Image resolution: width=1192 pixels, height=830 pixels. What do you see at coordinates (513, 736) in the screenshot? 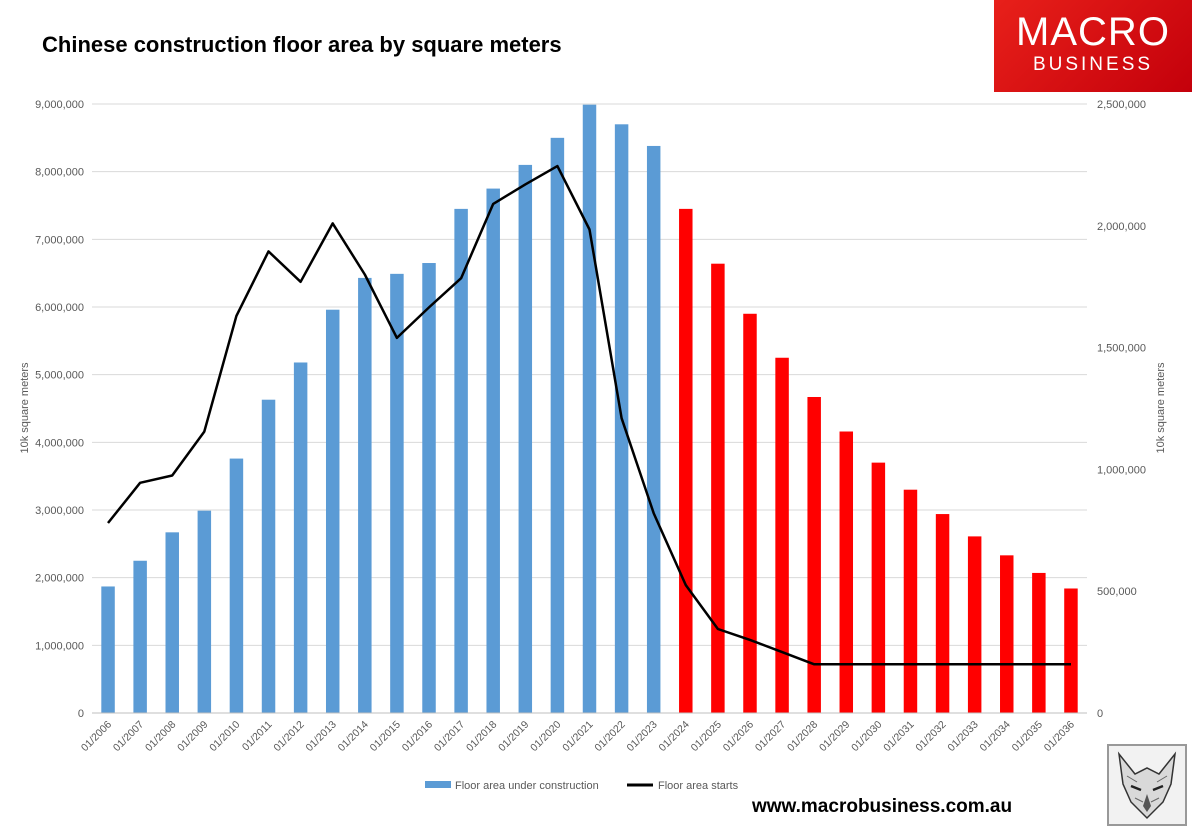
I see `x-tick-label: 01/2019` at bounding box center [513, 736].